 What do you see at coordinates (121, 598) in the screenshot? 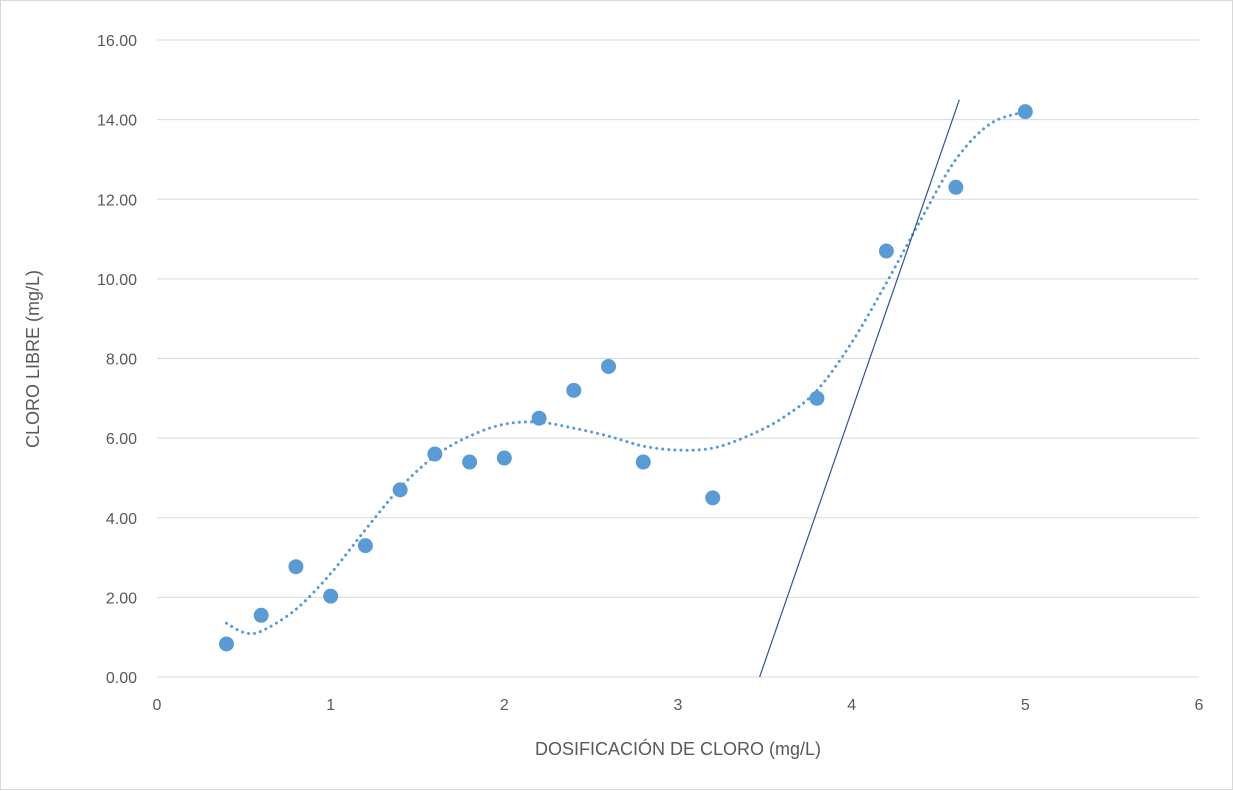
I see `y-tick-label: 2.00` at bounding box center [121, 598].